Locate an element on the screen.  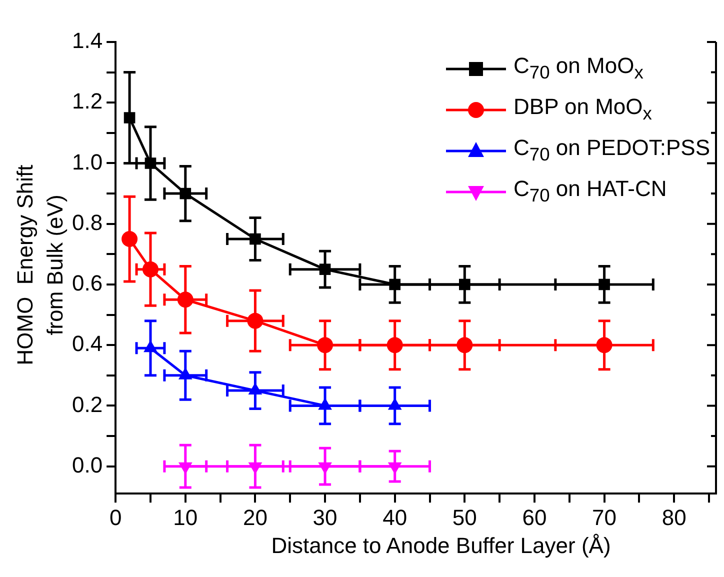
x-tick-label: 60 is located at coordinates (534, 517).